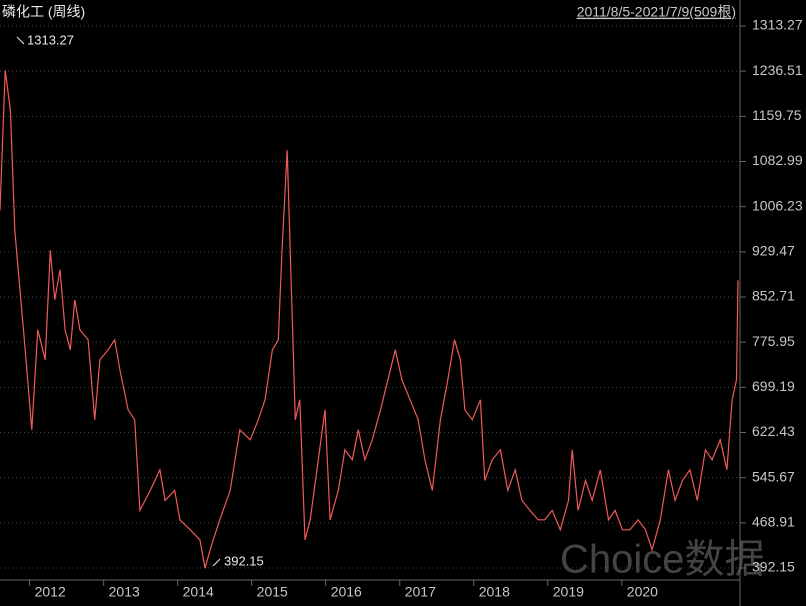 The image size is (806, 606). What do you see at coordinates (216, 562) in the screenshot?
I see `low-arrow` at bounding box center [216, 562].